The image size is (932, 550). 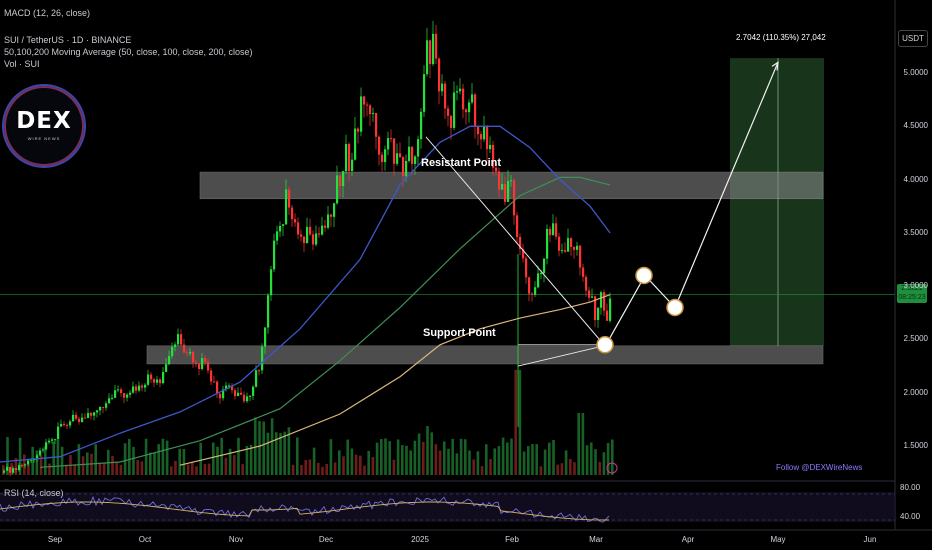 What do you see at coordinates (55, 539) in the screenshot?
I see `time-tick: Sep` at bounding box center [55, 539].